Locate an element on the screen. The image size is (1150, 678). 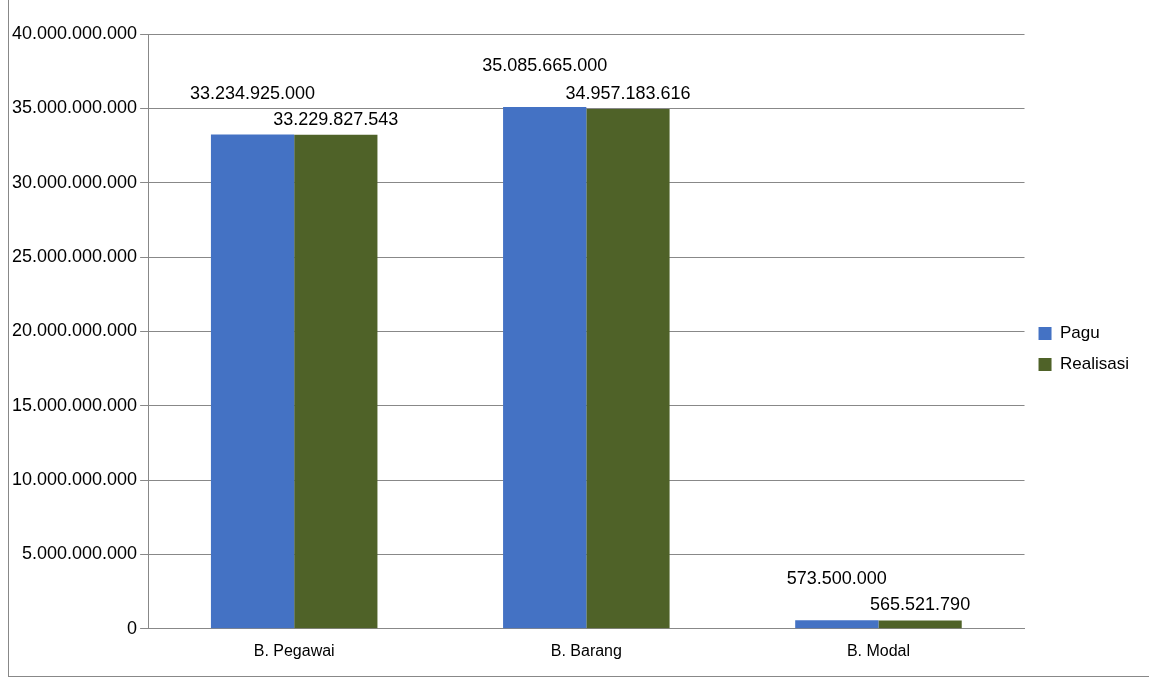
y-tick-label: 40.000.000.000 is located at coordinates (75, 32).